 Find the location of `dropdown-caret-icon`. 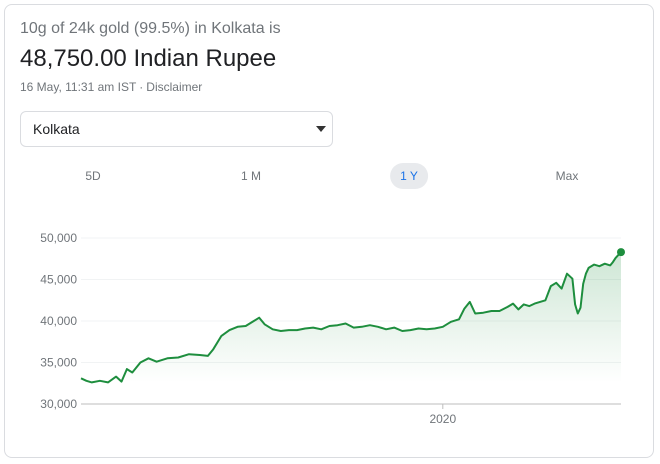

dropdown-caret-icon is located at coordinates (321, 129).